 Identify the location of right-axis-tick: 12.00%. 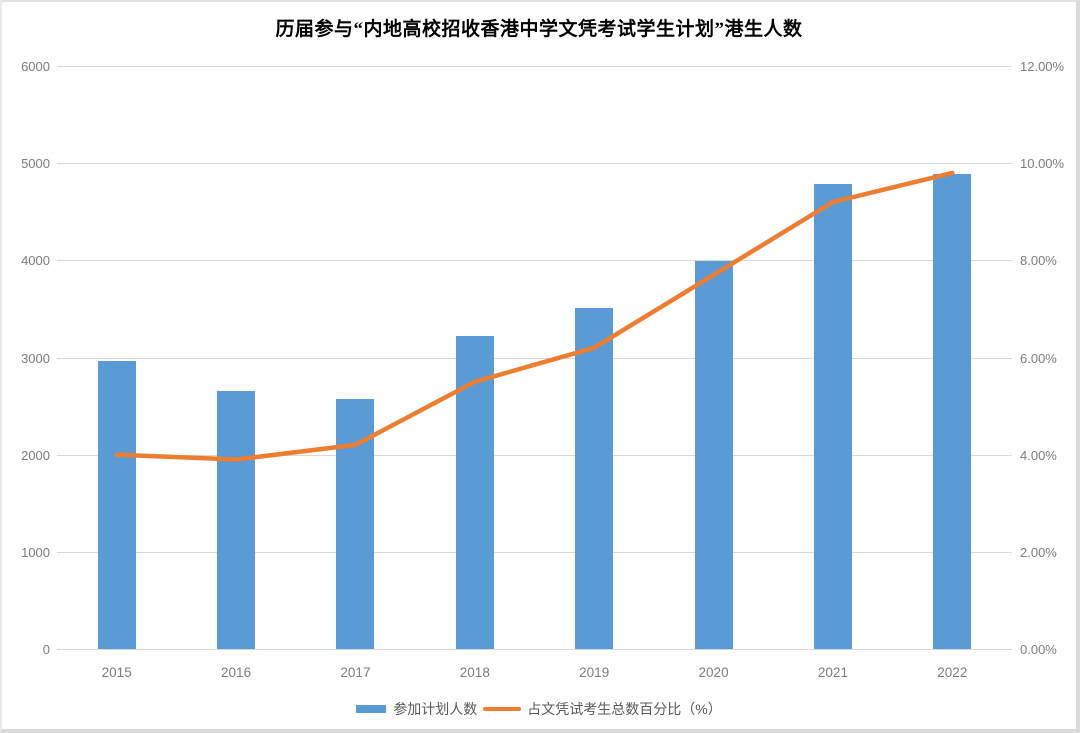
(1042, 66).